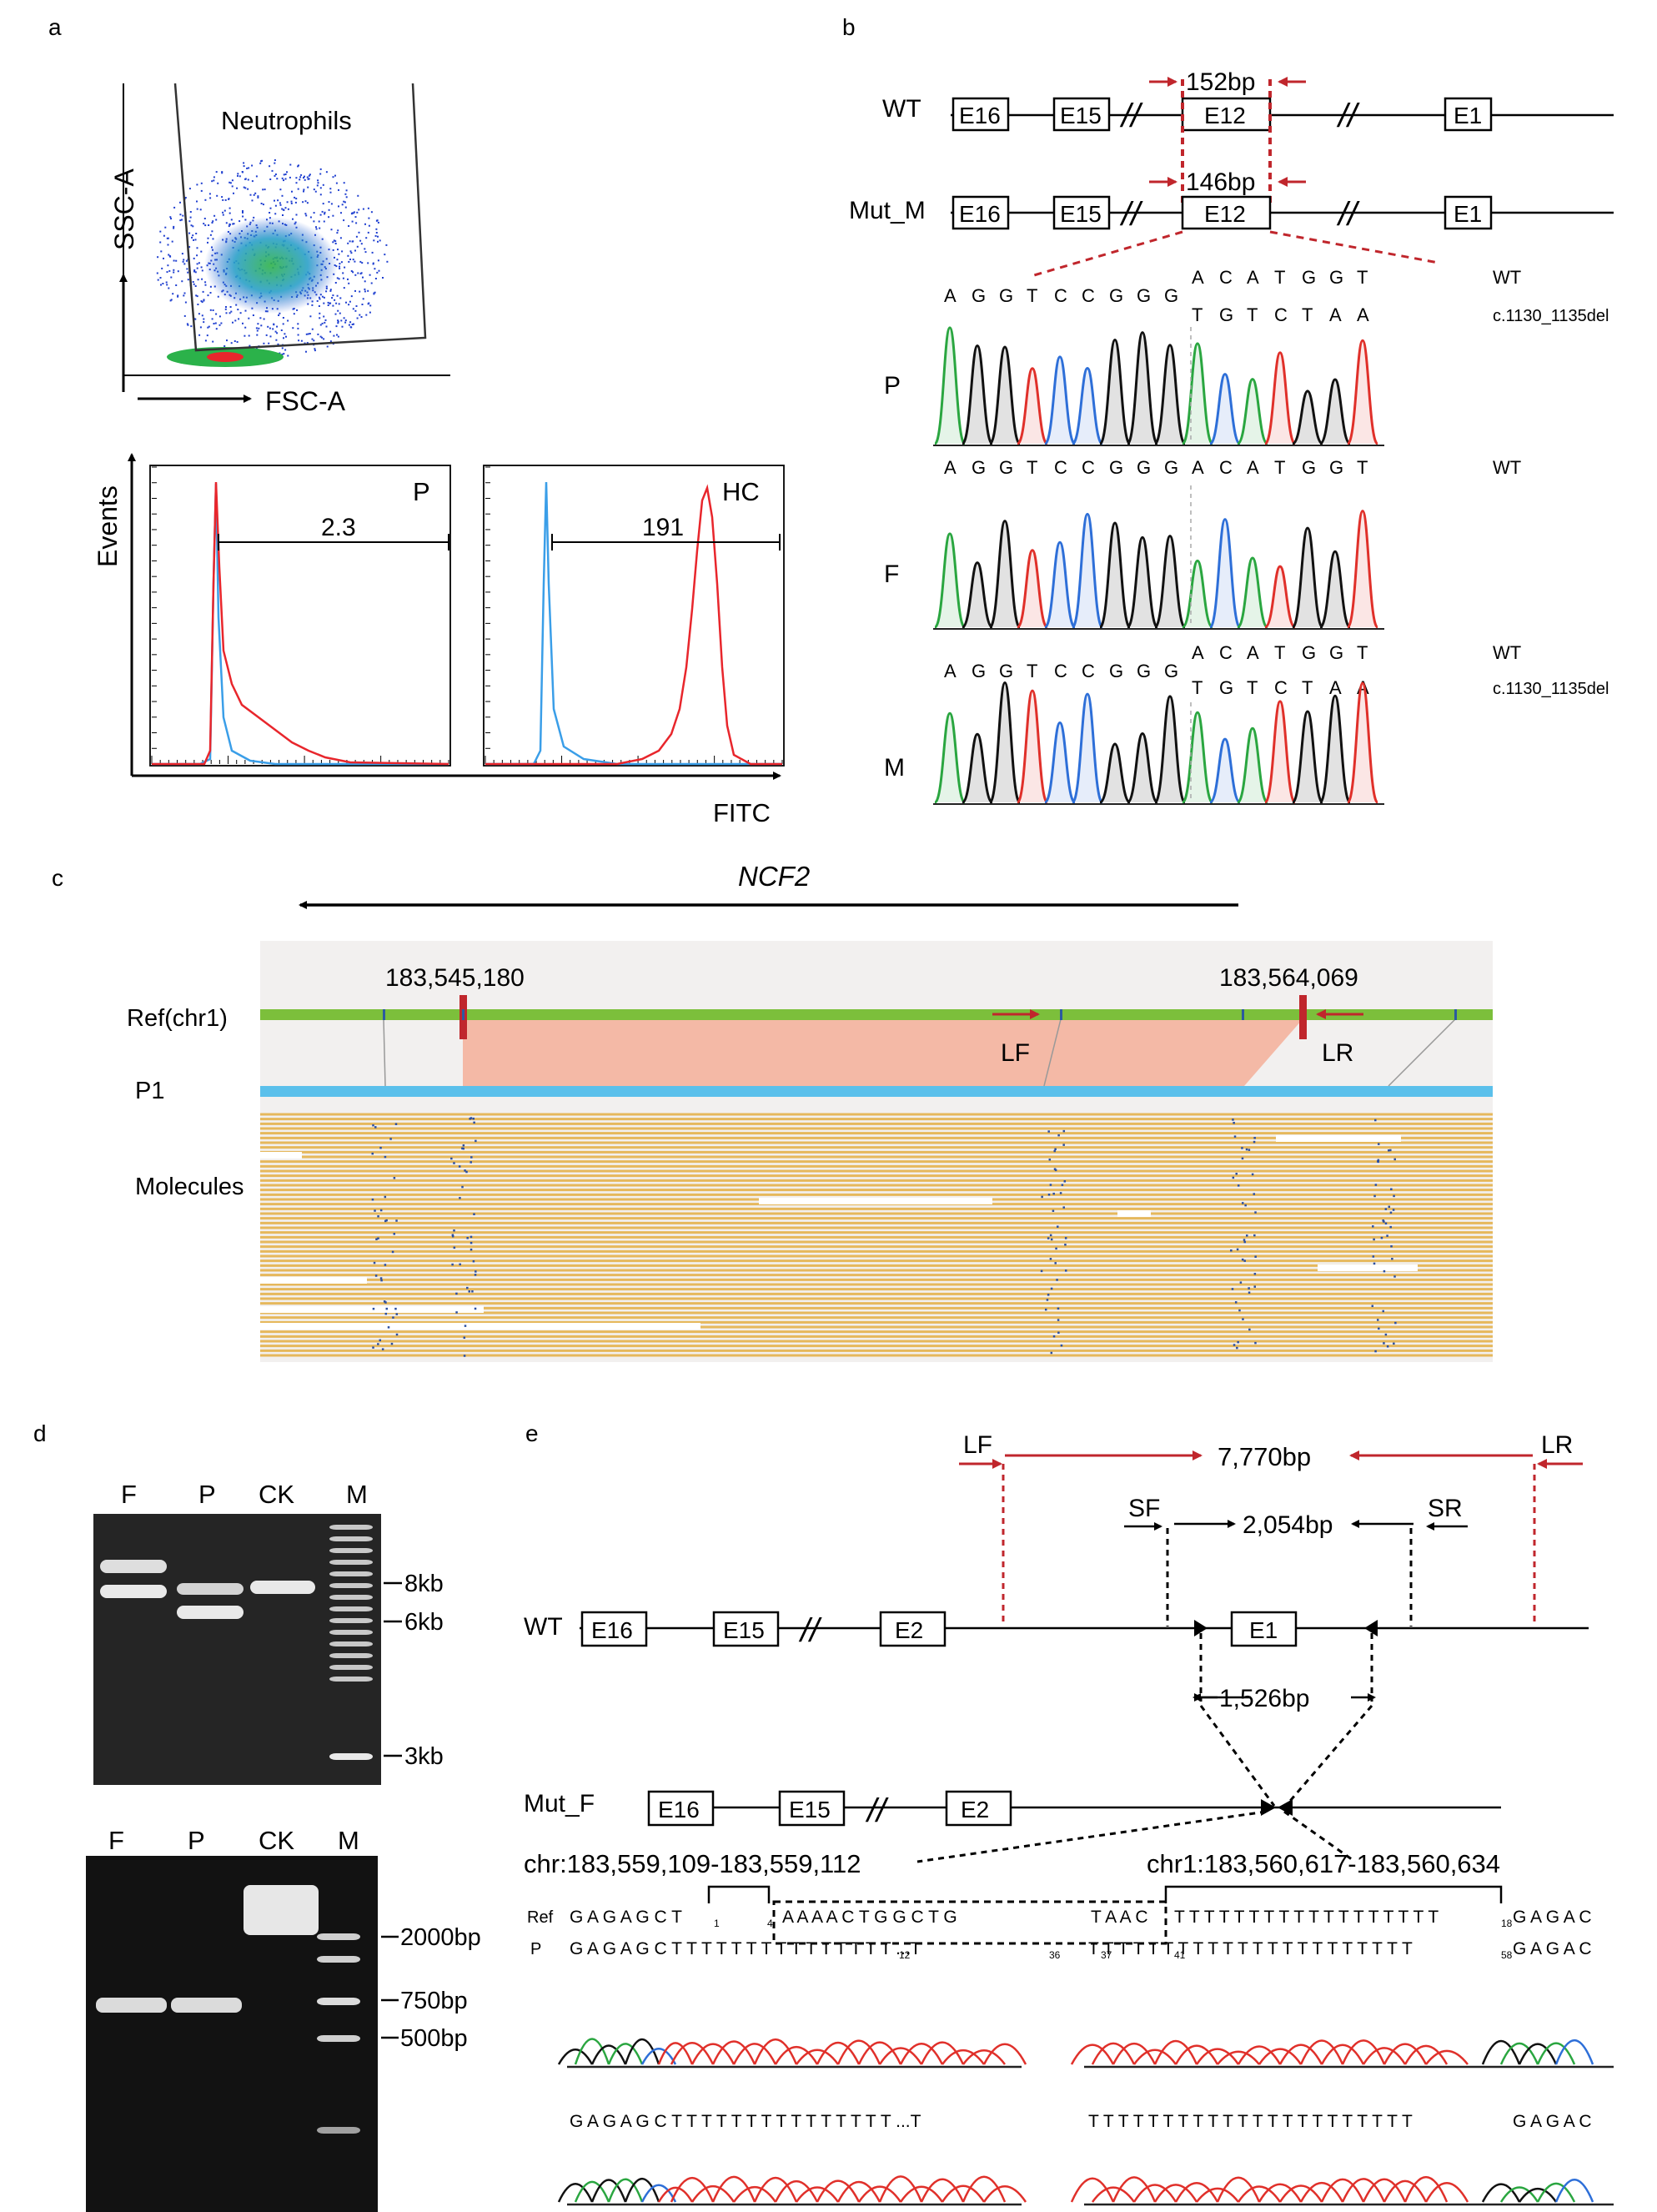  I want to click on chrom-e1-tail-peak, so click(1574, 2052).